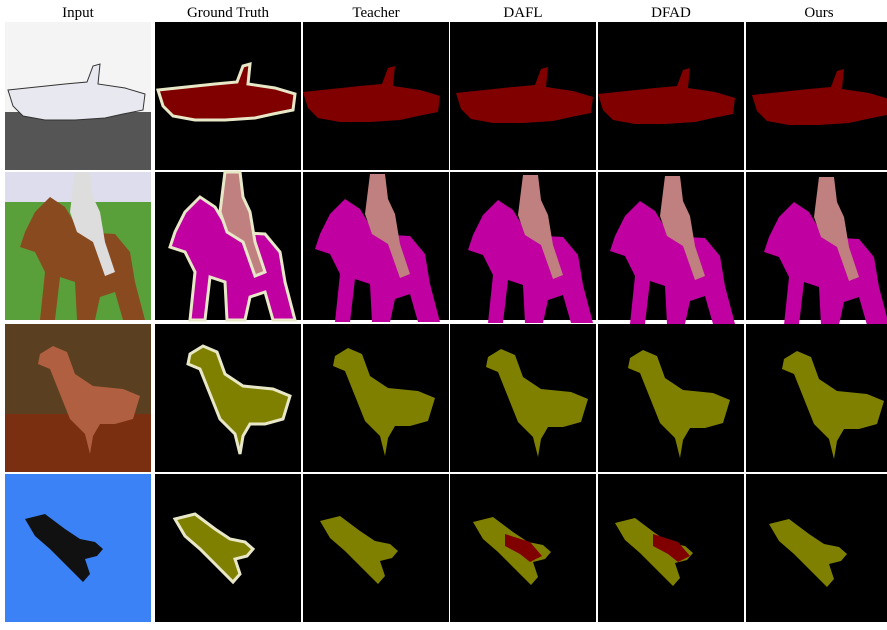 This screenshot has width=887, height=630. I want to click on column-header: Ours, so click(818, 13).